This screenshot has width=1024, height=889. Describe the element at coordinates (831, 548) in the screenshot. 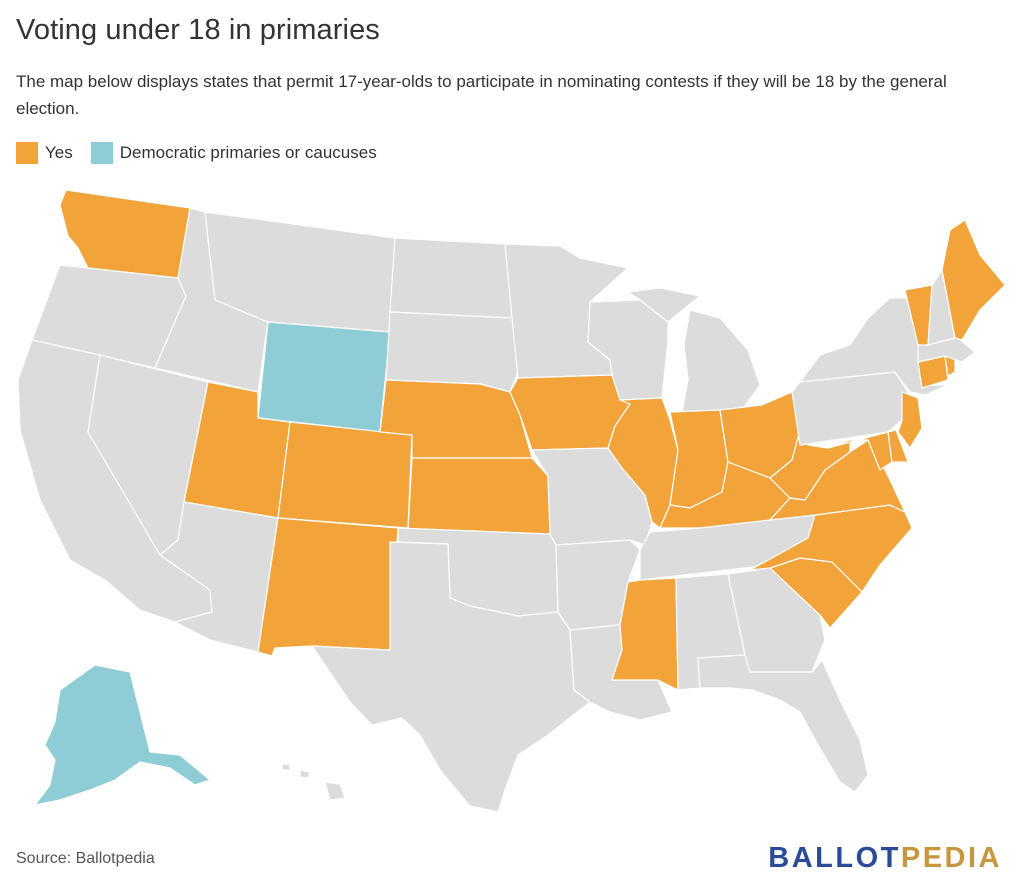

I see `state-nc` at that location.